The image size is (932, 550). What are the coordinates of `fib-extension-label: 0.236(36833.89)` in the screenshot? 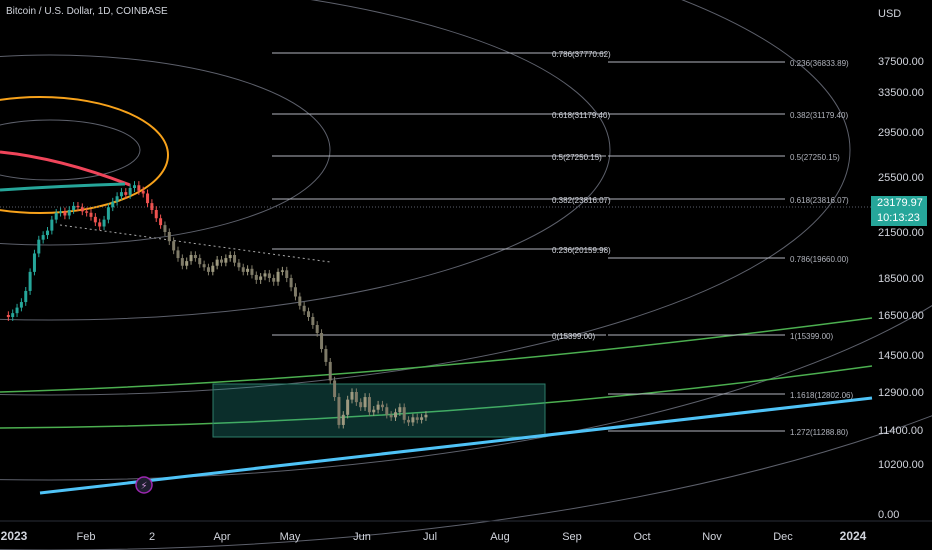 It's located at (819, 63).